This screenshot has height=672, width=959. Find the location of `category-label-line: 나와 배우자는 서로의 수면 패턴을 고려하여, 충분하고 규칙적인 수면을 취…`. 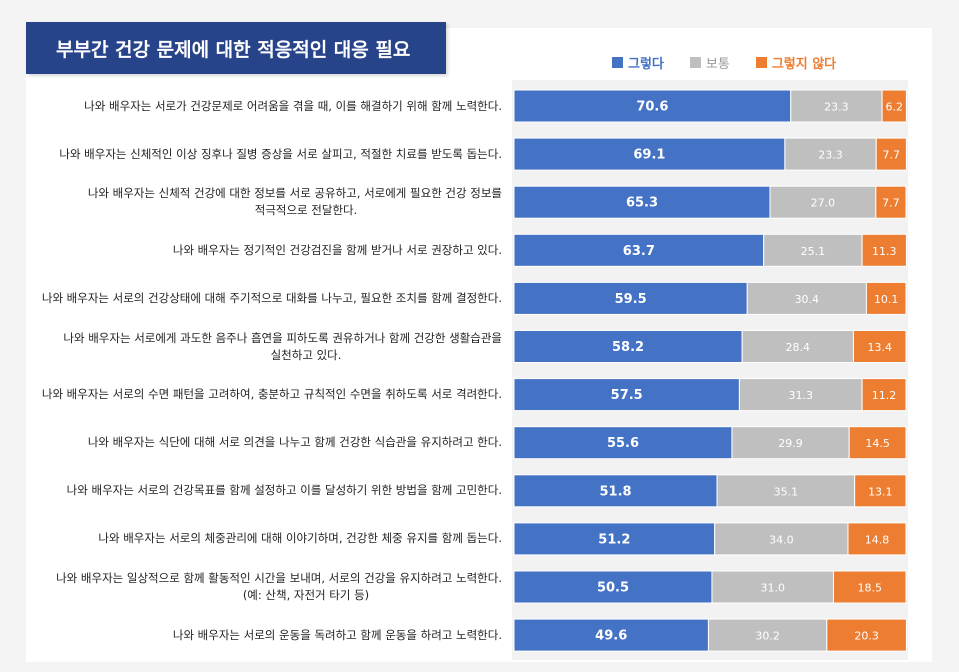

category-label-line: 나와 배우자는 서로의 수면 패턴을 고려하여, 충분하고 규칙적인 수면을 취… is located at coordinates (271, 394).